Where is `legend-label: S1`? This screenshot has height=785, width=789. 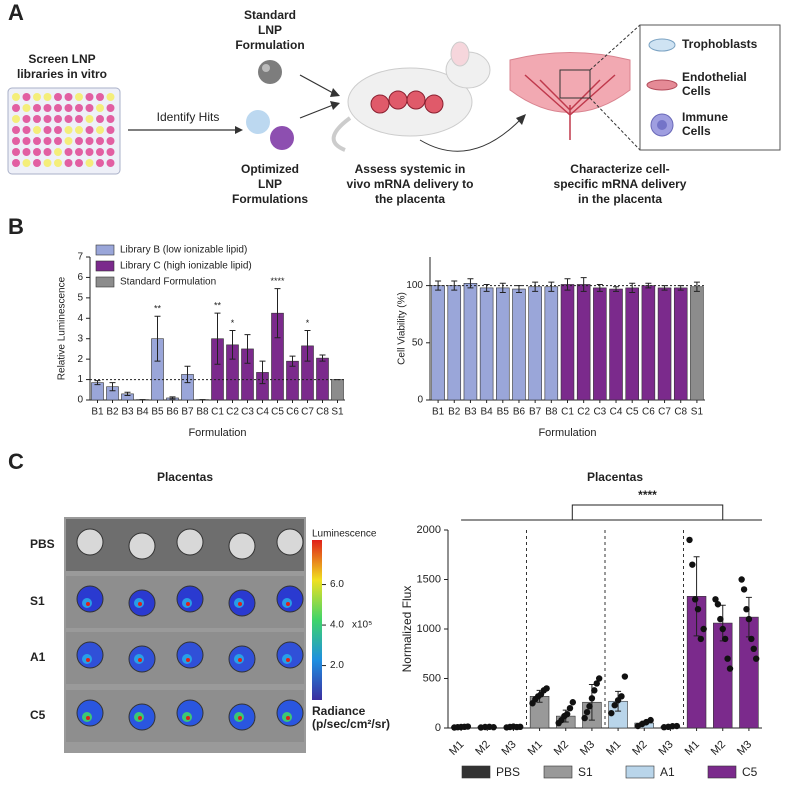
legend-label: S1 is located at coordinates (585, 772).